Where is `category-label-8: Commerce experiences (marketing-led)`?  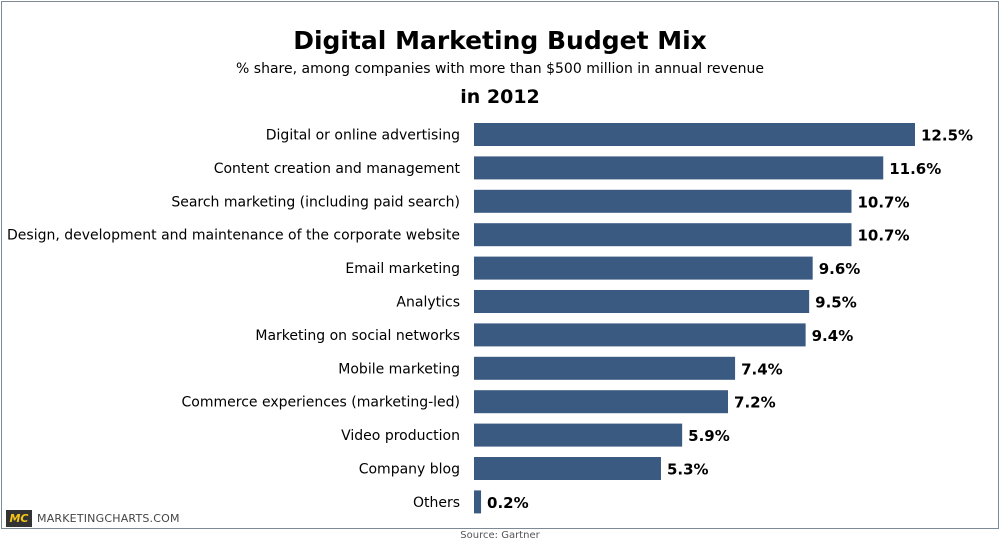 category-label-8: Commerce experiences (marketing-led) is located at coordinates (321, 403).